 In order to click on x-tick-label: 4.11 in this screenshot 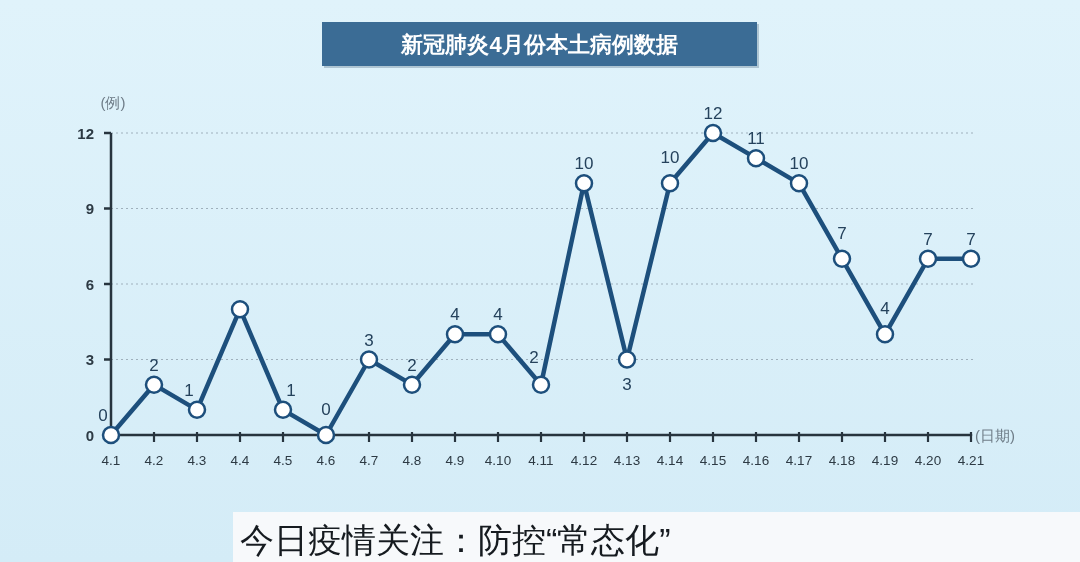, I will do `click(541, 460)`.